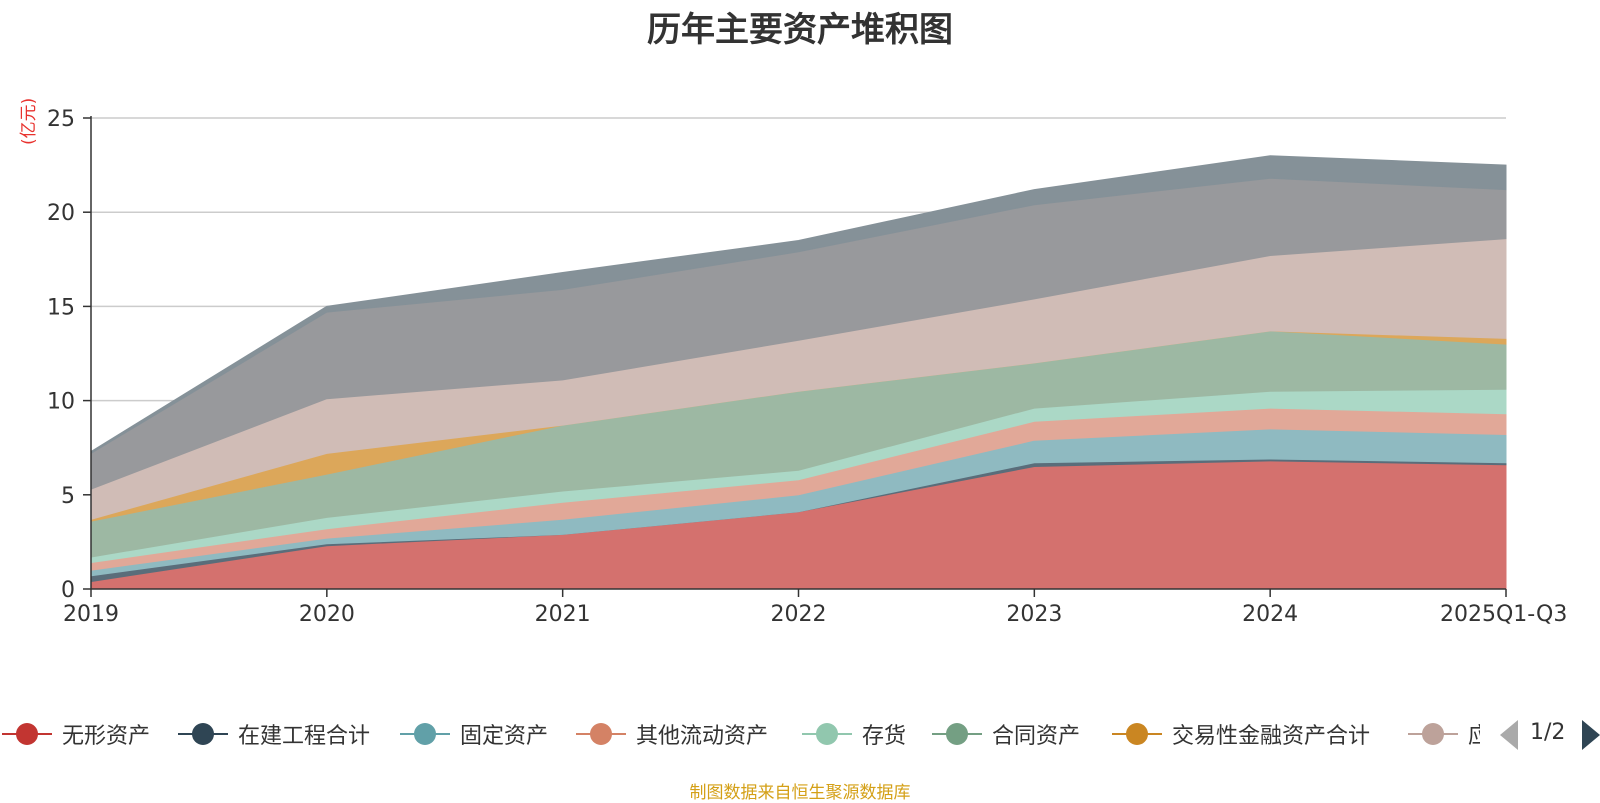  Describe the element at coordinates (61, 402) in the screenshot. I see `y-tick-label: 10` at that location.